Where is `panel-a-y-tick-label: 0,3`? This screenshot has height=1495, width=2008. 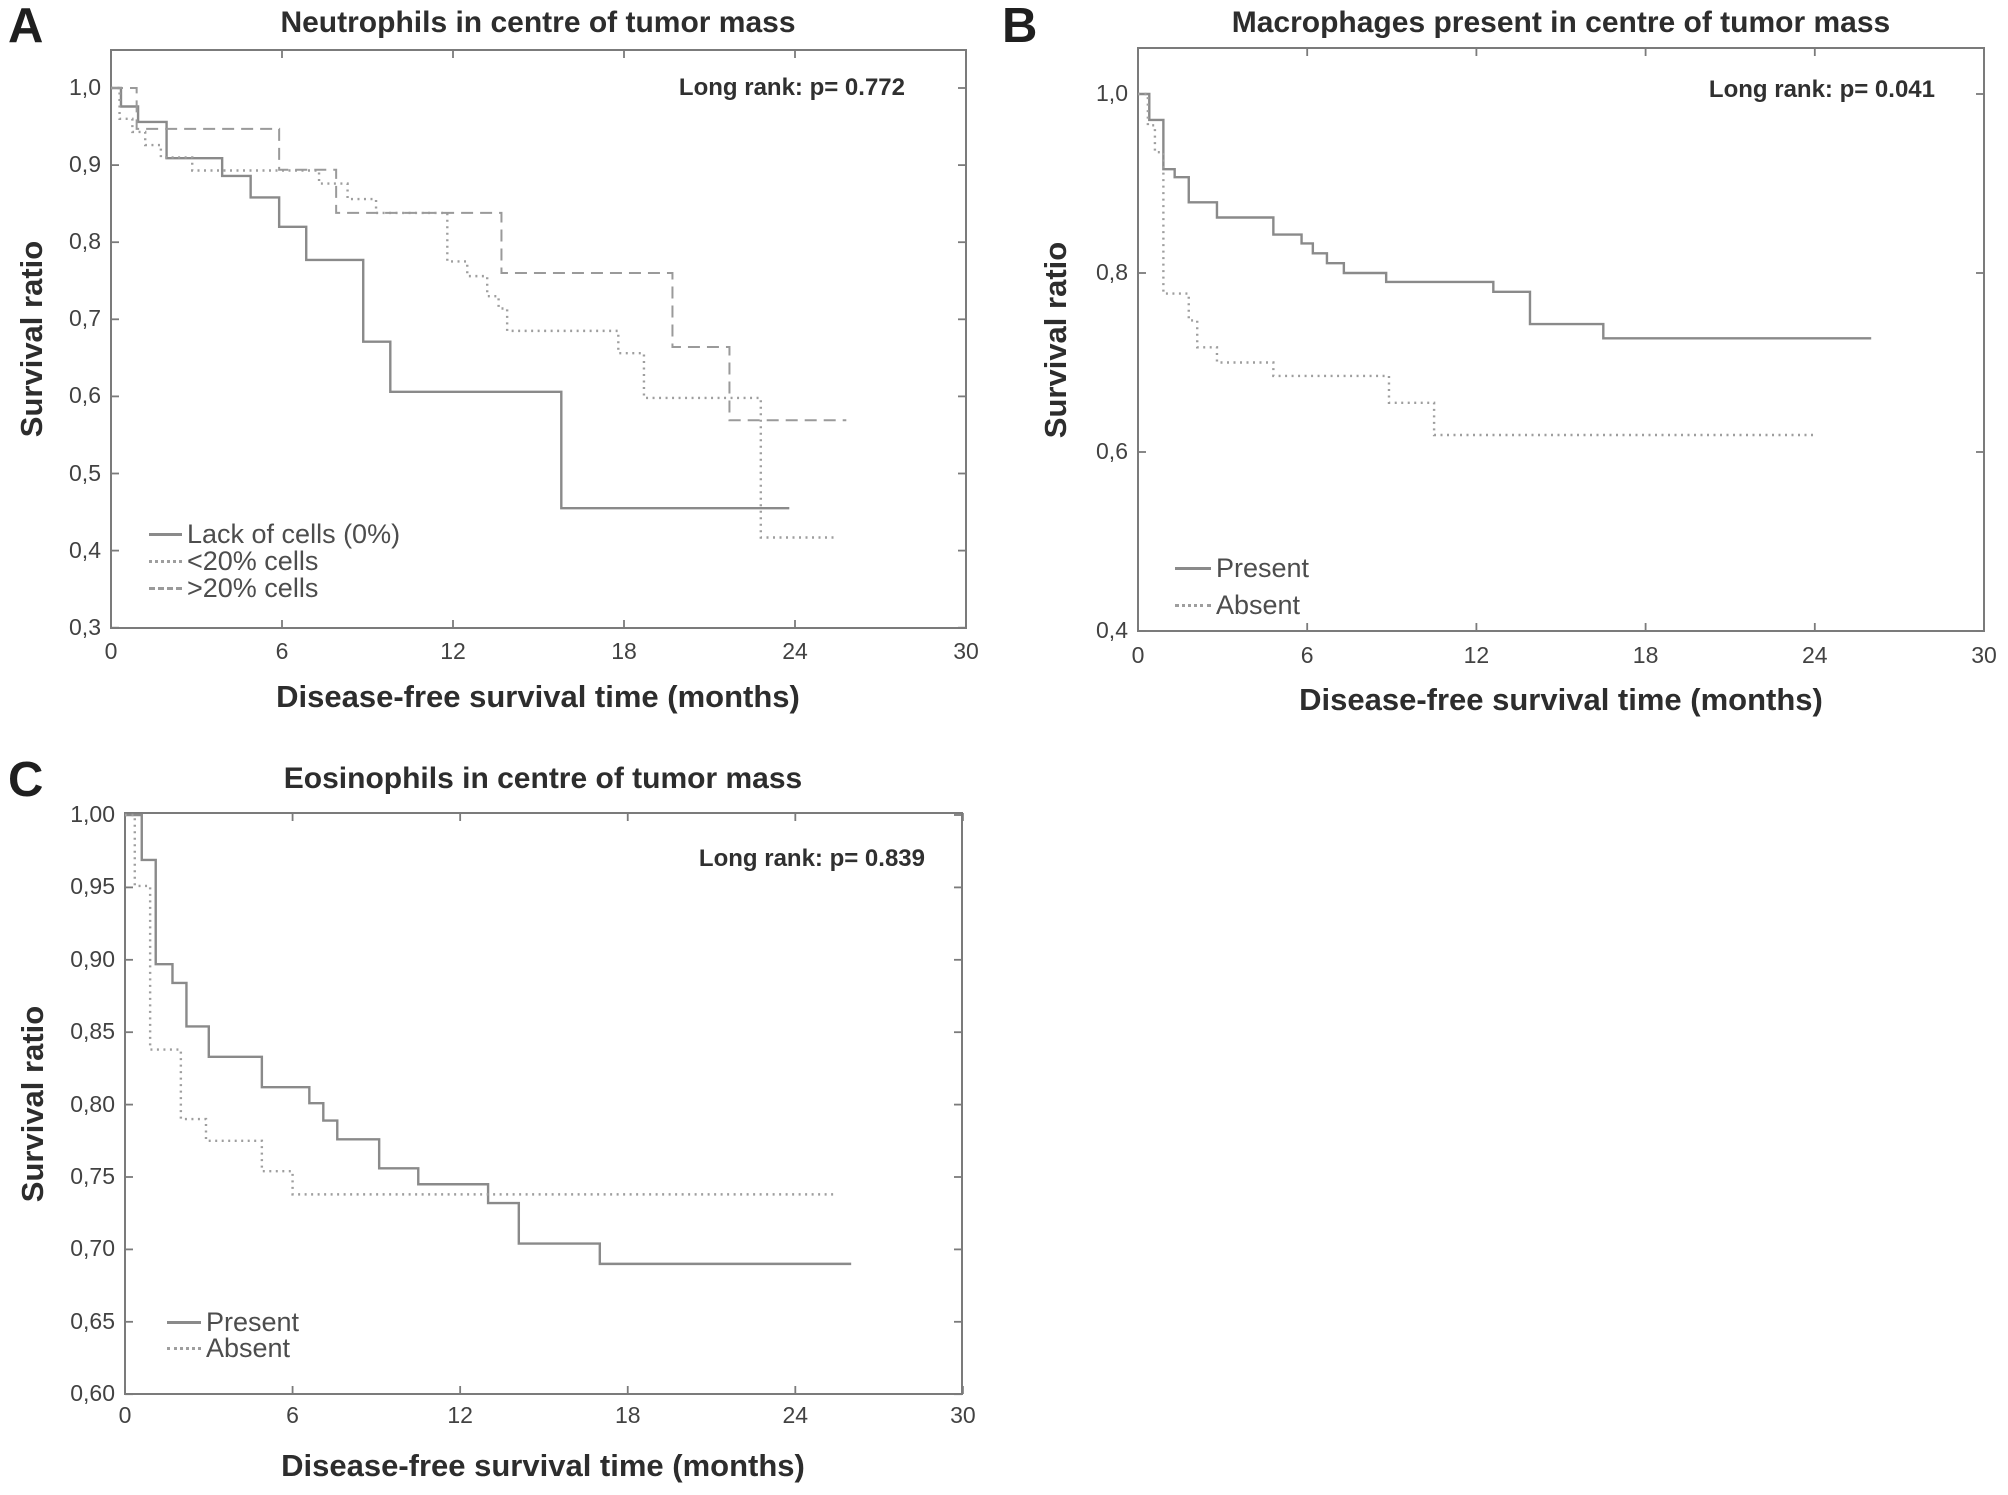 panel-a-y-tick-label: 0,3 is located at coordinates (85, 626).